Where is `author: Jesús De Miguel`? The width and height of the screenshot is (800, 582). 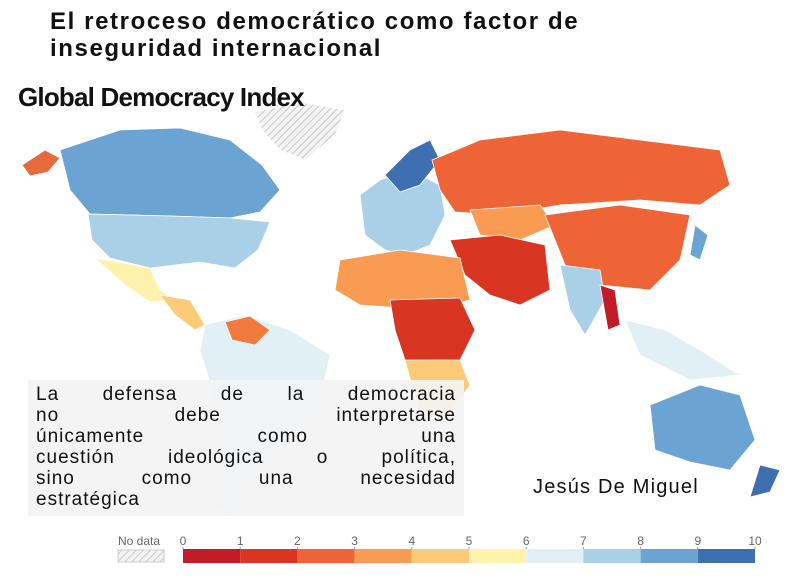
author: Jesús De Miguel is located at coordinates (616, 487).